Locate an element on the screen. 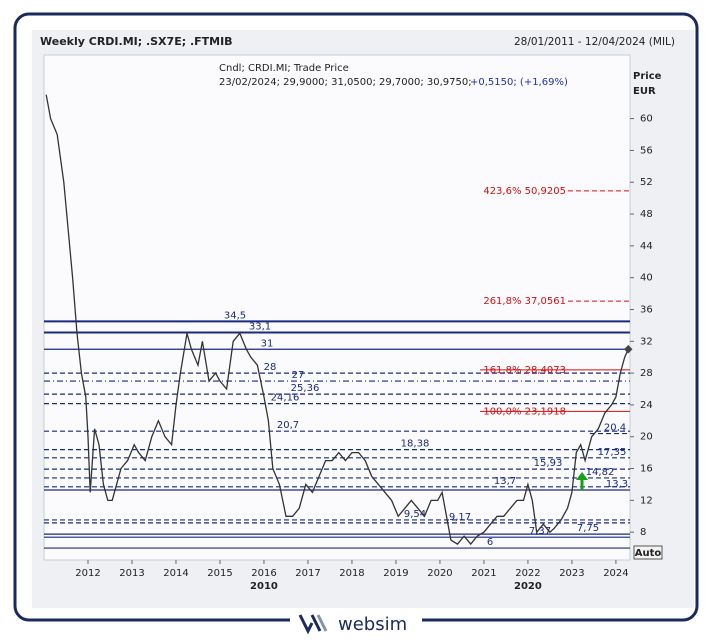 The height and width of the screenshot is (640, 712). level-label: 17,35 is located at coordinates (612, 452).